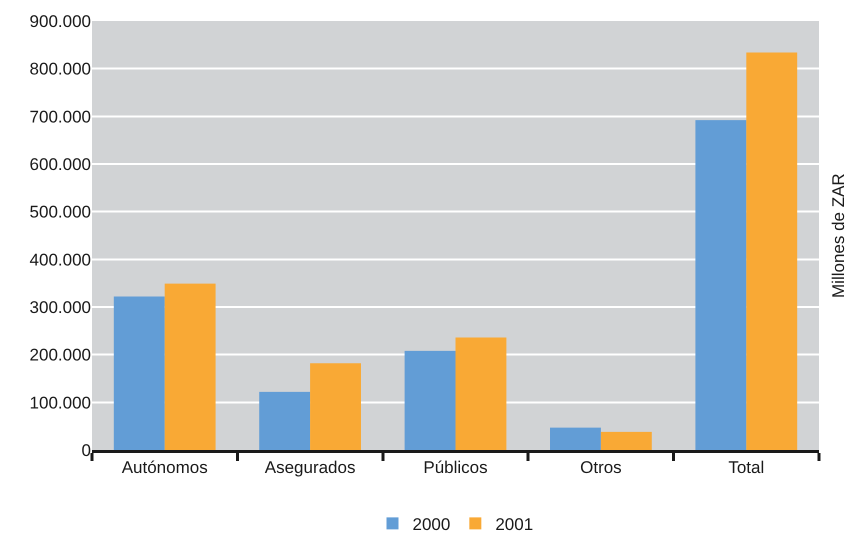 This screenshot has height=554, width=863. Describe the element at coordinates (746, 468) in the screenshot. I see `x-tick-label: Total` at that location.